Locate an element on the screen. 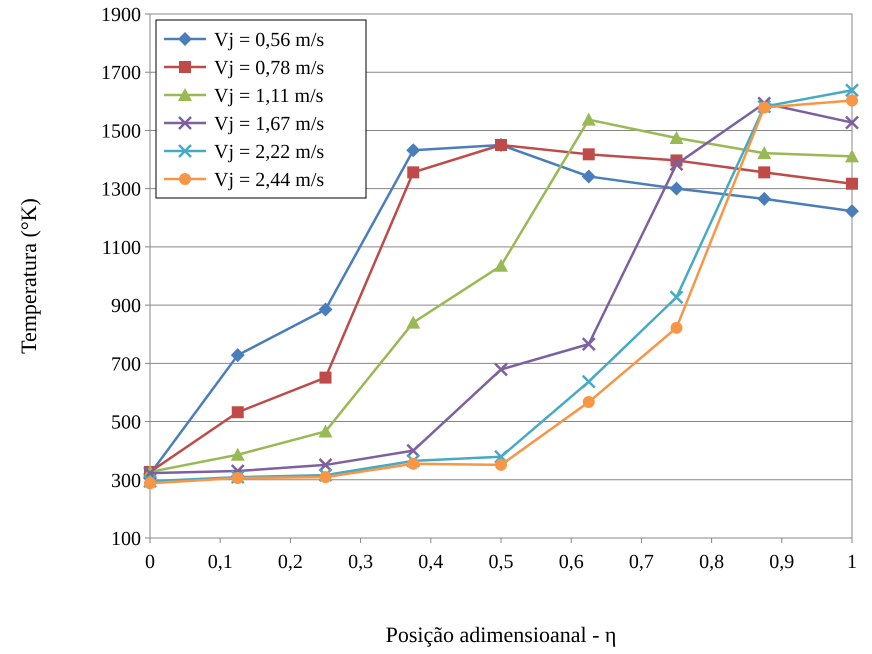 The width and height of the screenshot is (872, 654). y-tick-label: 1700 is located at coordinates (121, 73).